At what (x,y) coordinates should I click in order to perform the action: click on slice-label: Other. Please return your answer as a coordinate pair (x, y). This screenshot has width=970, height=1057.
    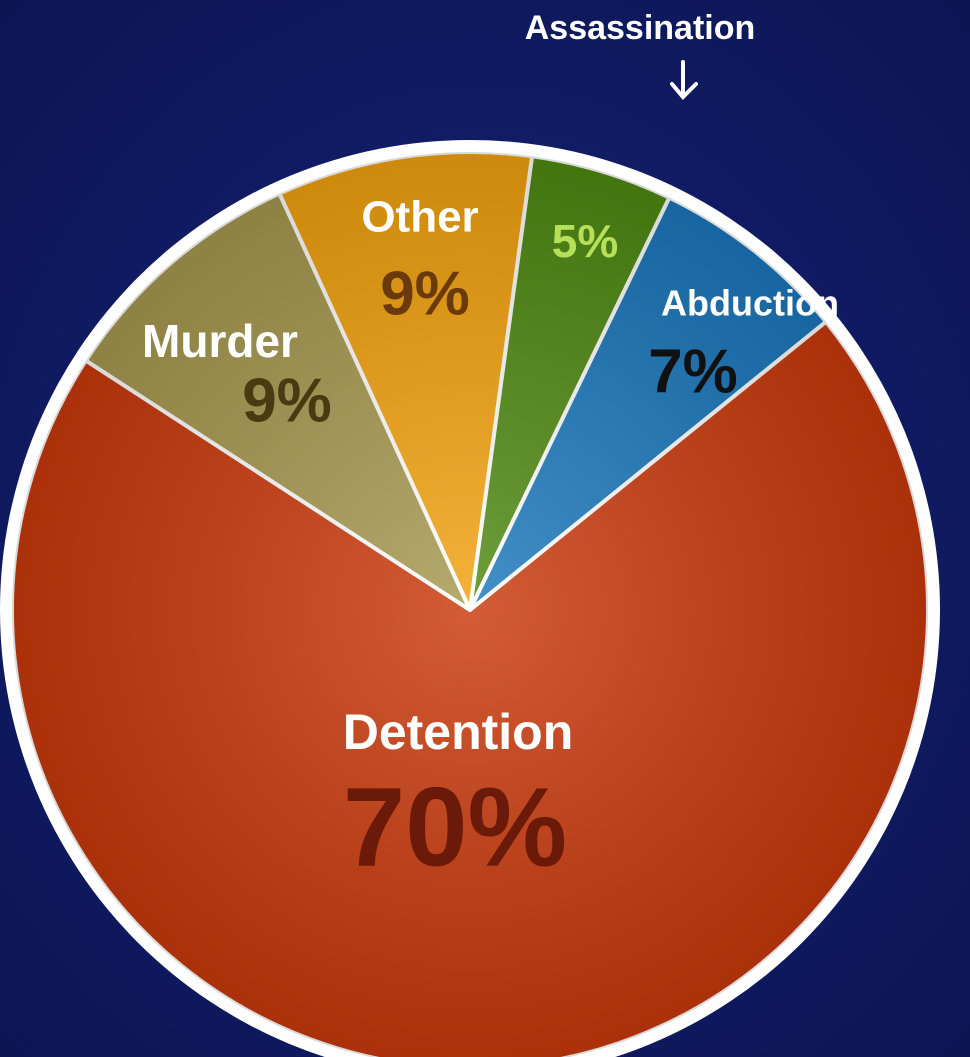
    Looking at the image, I should click on (419, 217).